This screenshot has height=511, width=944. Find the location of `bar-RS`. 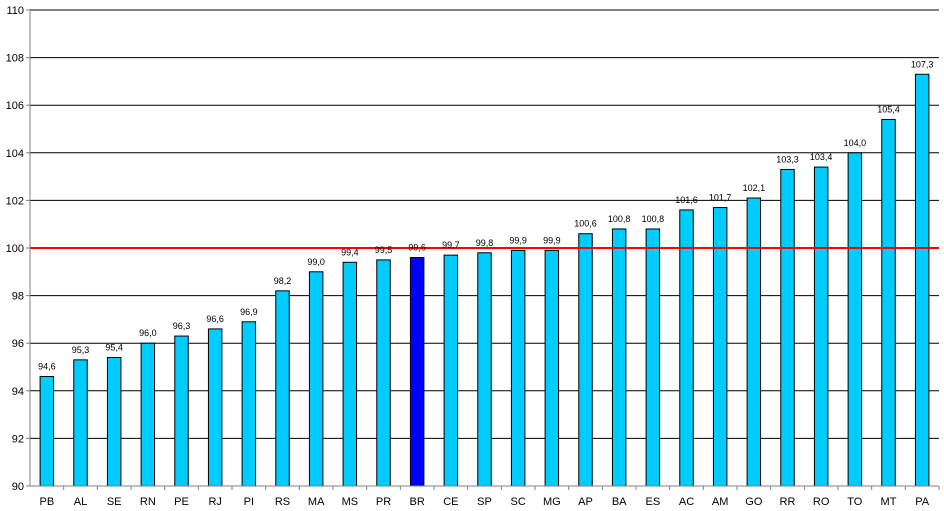

bar-RS is located at coordinates (282, 388).